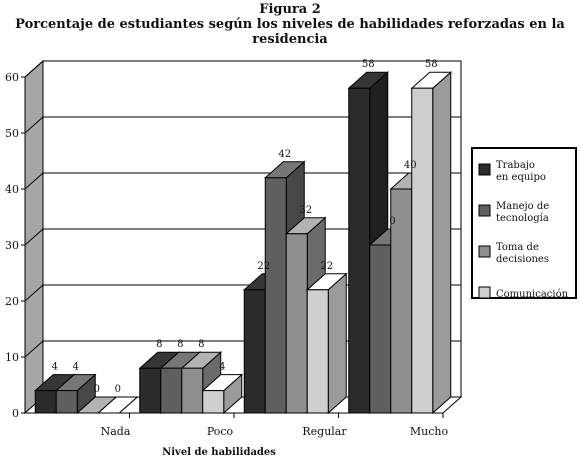  What do you see at coordinates (517, 247) in the screenshot?
I see `legend-label-line: Toma de` at bounding box center [517, 247].